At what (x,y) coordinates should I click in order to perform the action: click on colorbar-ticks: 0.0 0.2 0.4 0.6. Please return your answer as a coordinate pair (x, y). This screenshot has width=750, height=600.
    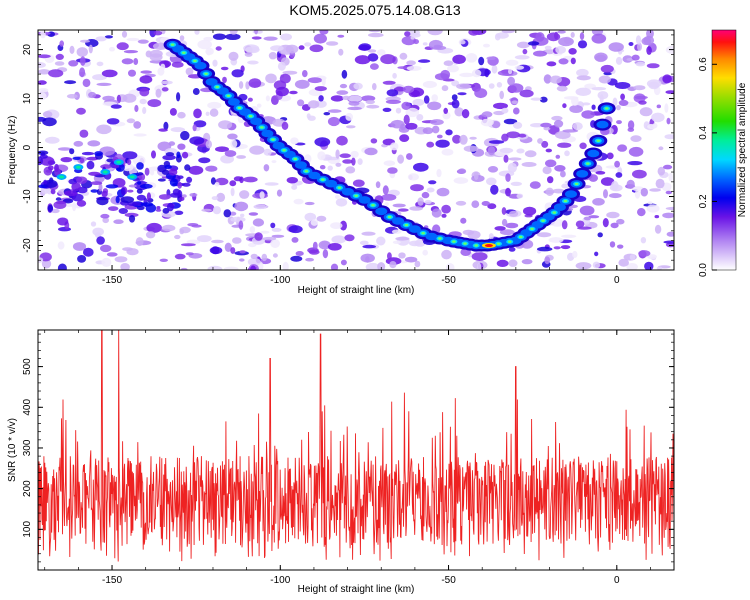
    Looking at the image, I should click on (707, 167).